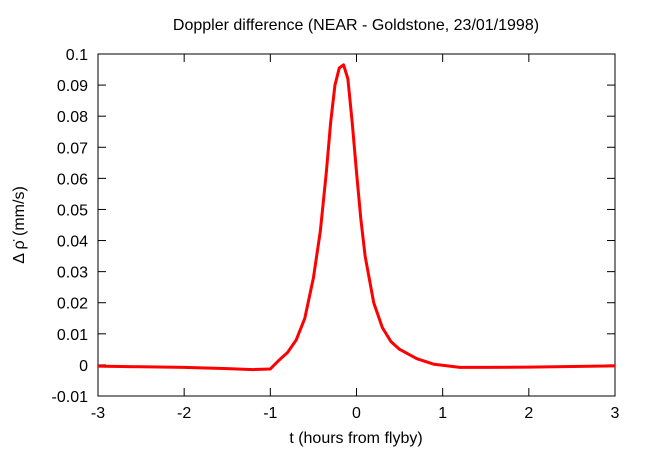  What do you see at coordinates (72, 210) in the screenshot?
I see `y-tick-label: 0.05` at bounding box center [72, 210].